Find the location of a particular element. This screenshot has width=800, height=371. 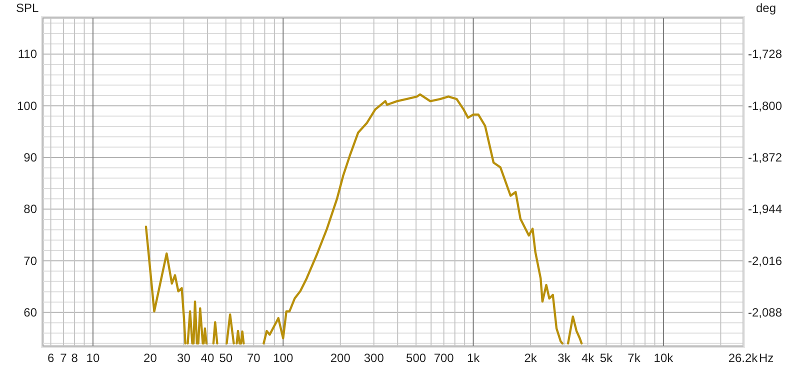

x-axis-title: Hz is located at coordinates (766, 358).